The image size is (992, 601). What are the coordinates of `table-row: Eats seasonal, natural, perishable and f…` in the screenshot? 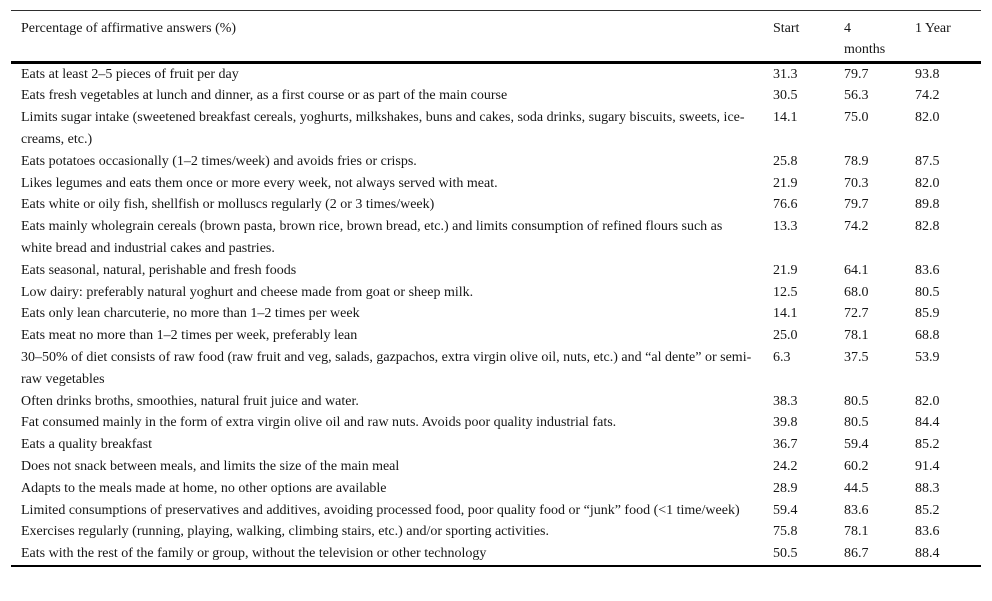 It's located at (496, 271).